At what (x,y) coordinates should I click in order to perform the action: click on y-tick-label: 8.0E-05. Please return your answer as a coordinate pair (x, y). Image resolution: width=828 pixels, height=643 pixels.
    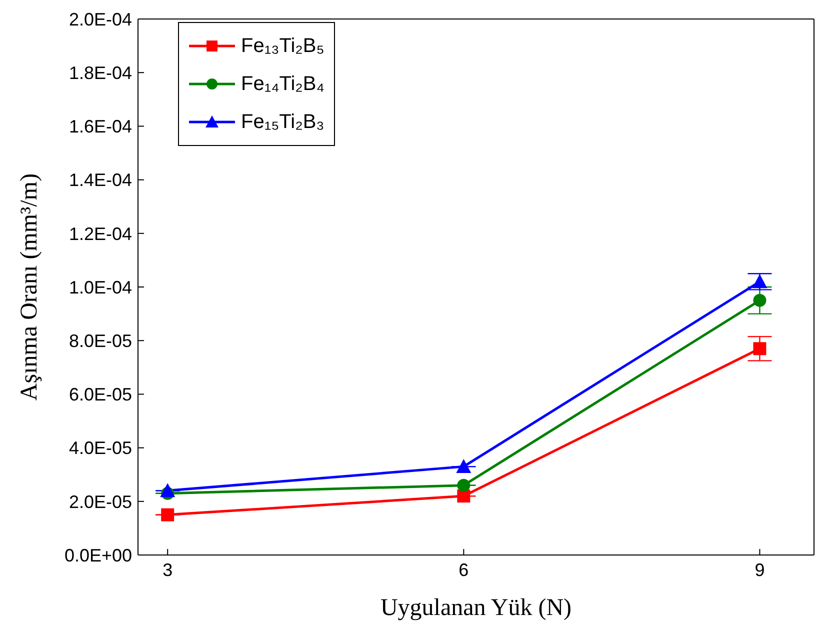
    Looking at the image, I should click on (100, 340).